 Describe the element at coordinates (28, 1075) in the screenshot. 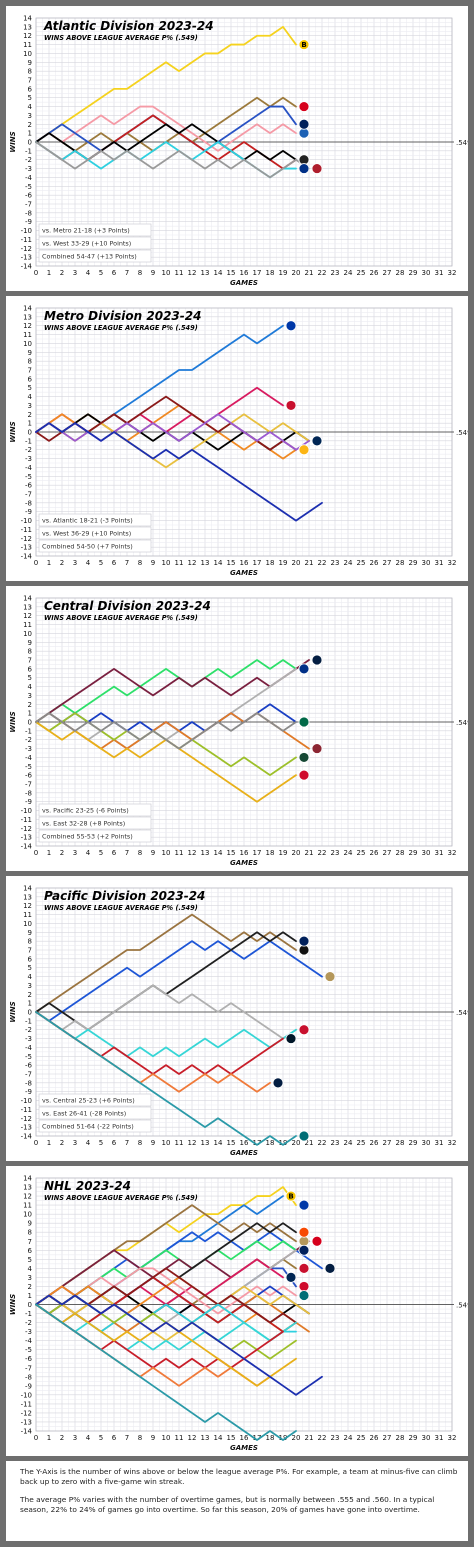

I see `y-tick-label: -7` at that location.